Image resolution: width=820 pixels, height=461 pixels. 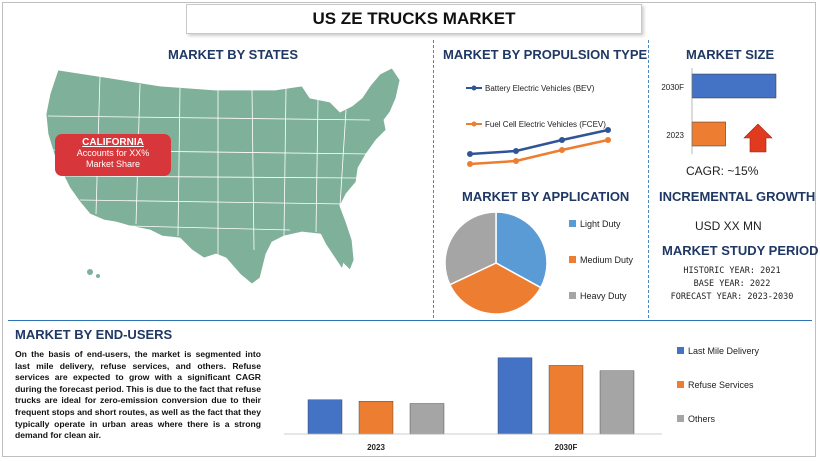 I want to click on base-year: BASE YEAR: 2022, so click(x=732, y=284).